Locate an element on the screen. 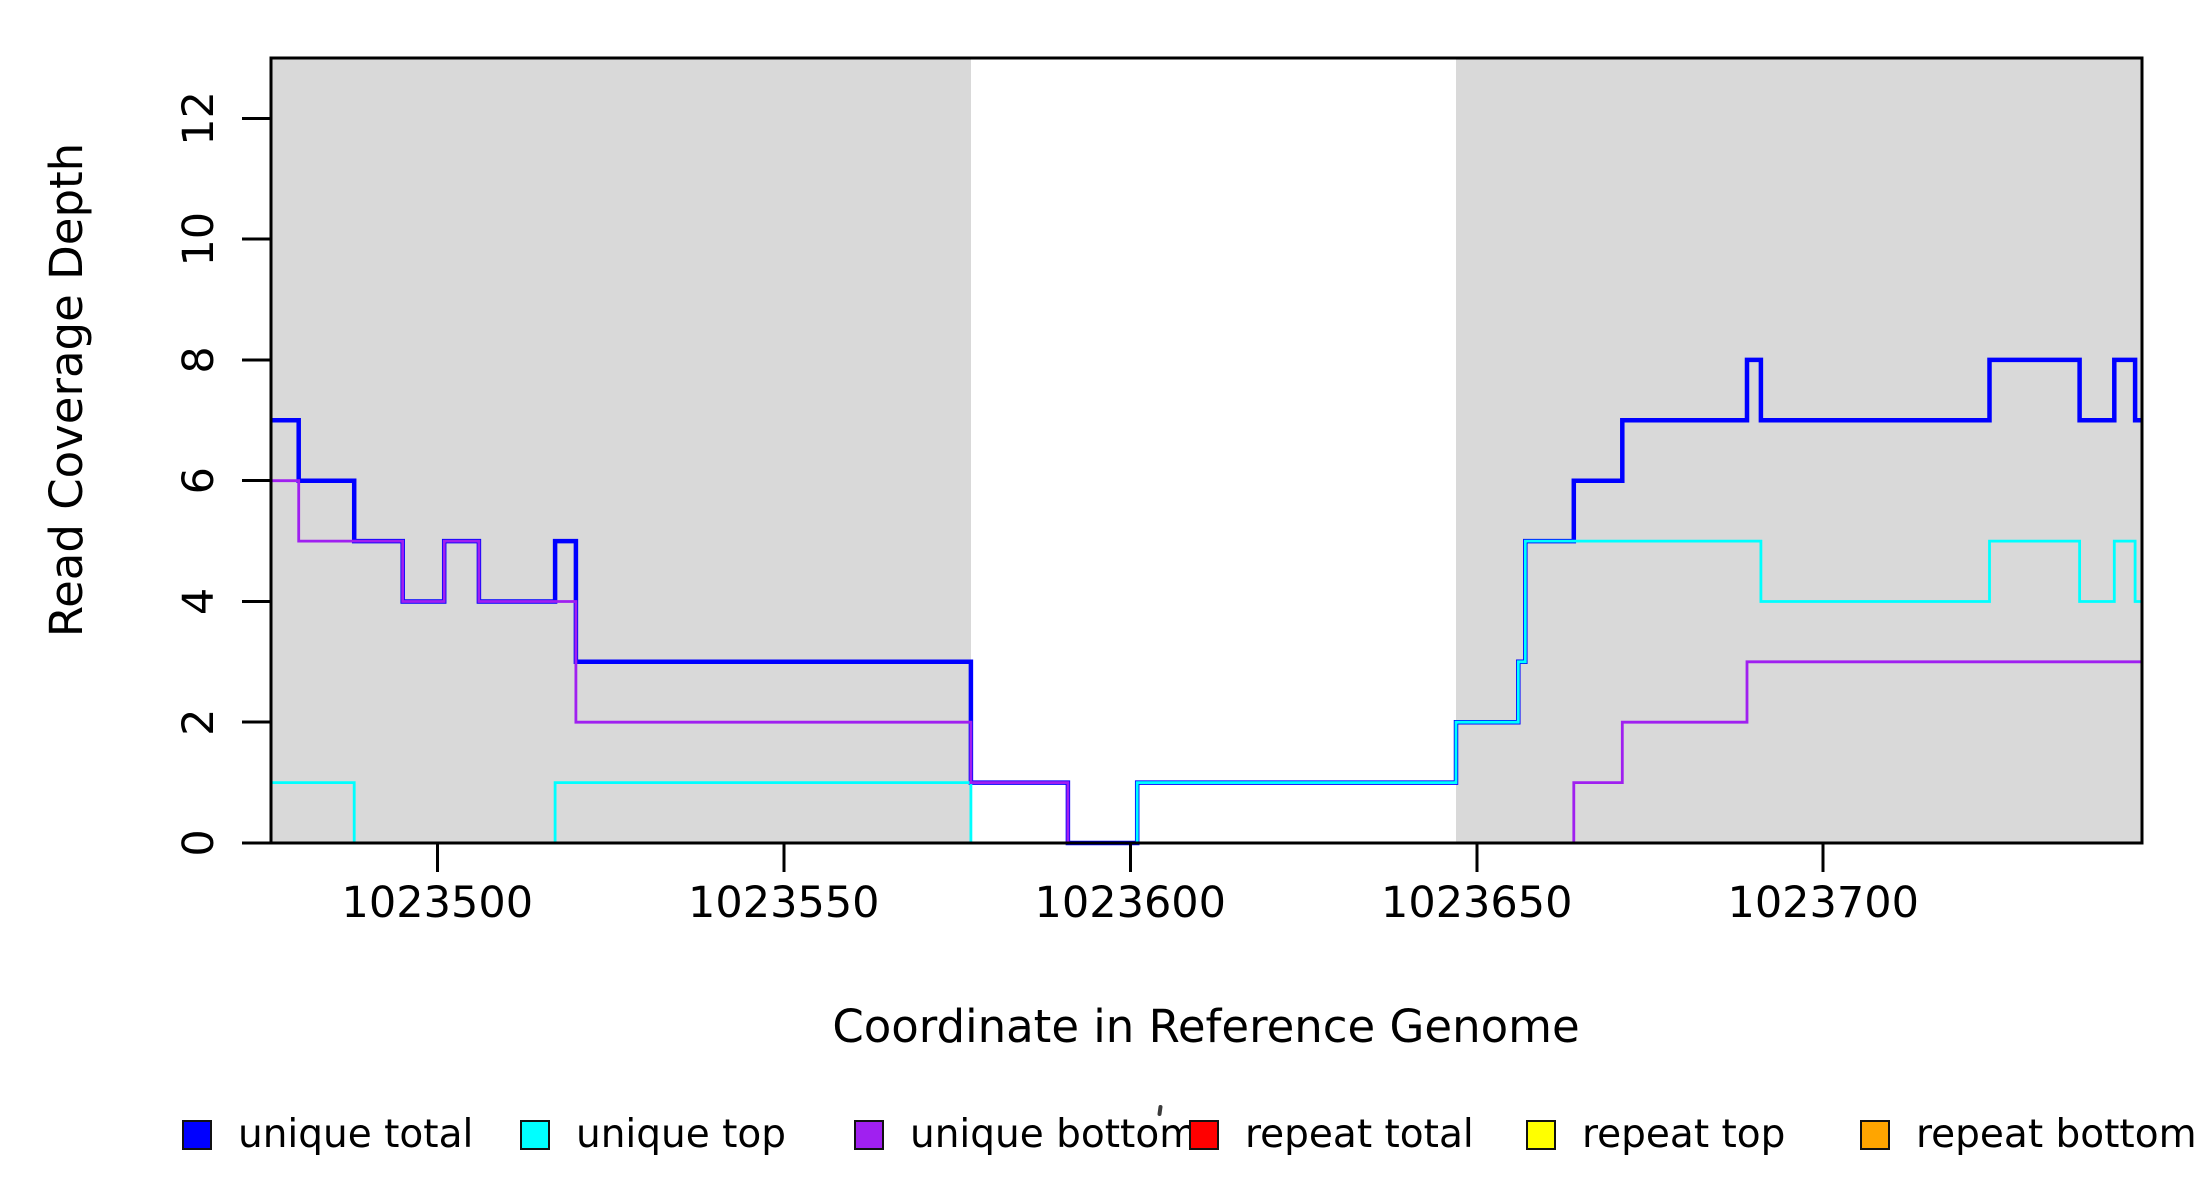 This screenshot has width=2200, height=1200. x-tick-label: 1023650 is located at coordinates (1477, 903).